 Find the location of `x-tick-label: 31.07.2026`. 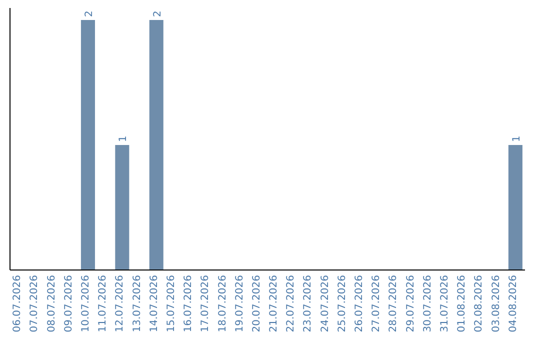

x-tick-label: 31.07.2026 is located at coordinates (445, 303).